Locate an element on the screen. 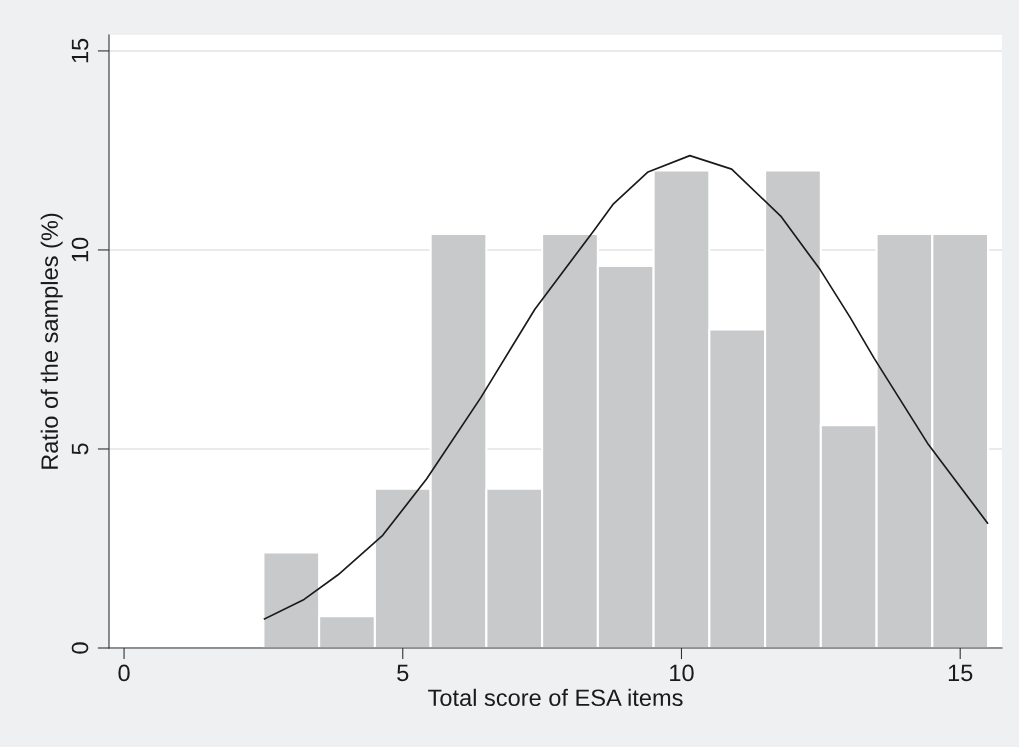 This screenshot has width=1019, height=747. x-tick-label: 10 is located at coordinates (682, 673).